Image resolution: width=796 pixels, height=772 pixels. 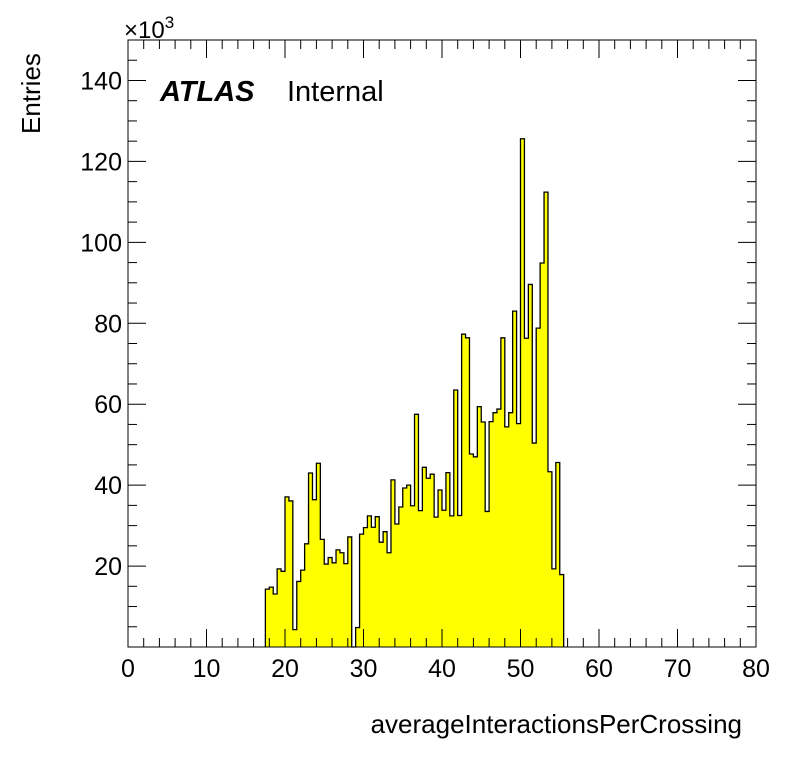 What do you see at coordinates (364, 669) in the screenshot?
I see `x-tick-label: 30` at bounding box center [364, 669].